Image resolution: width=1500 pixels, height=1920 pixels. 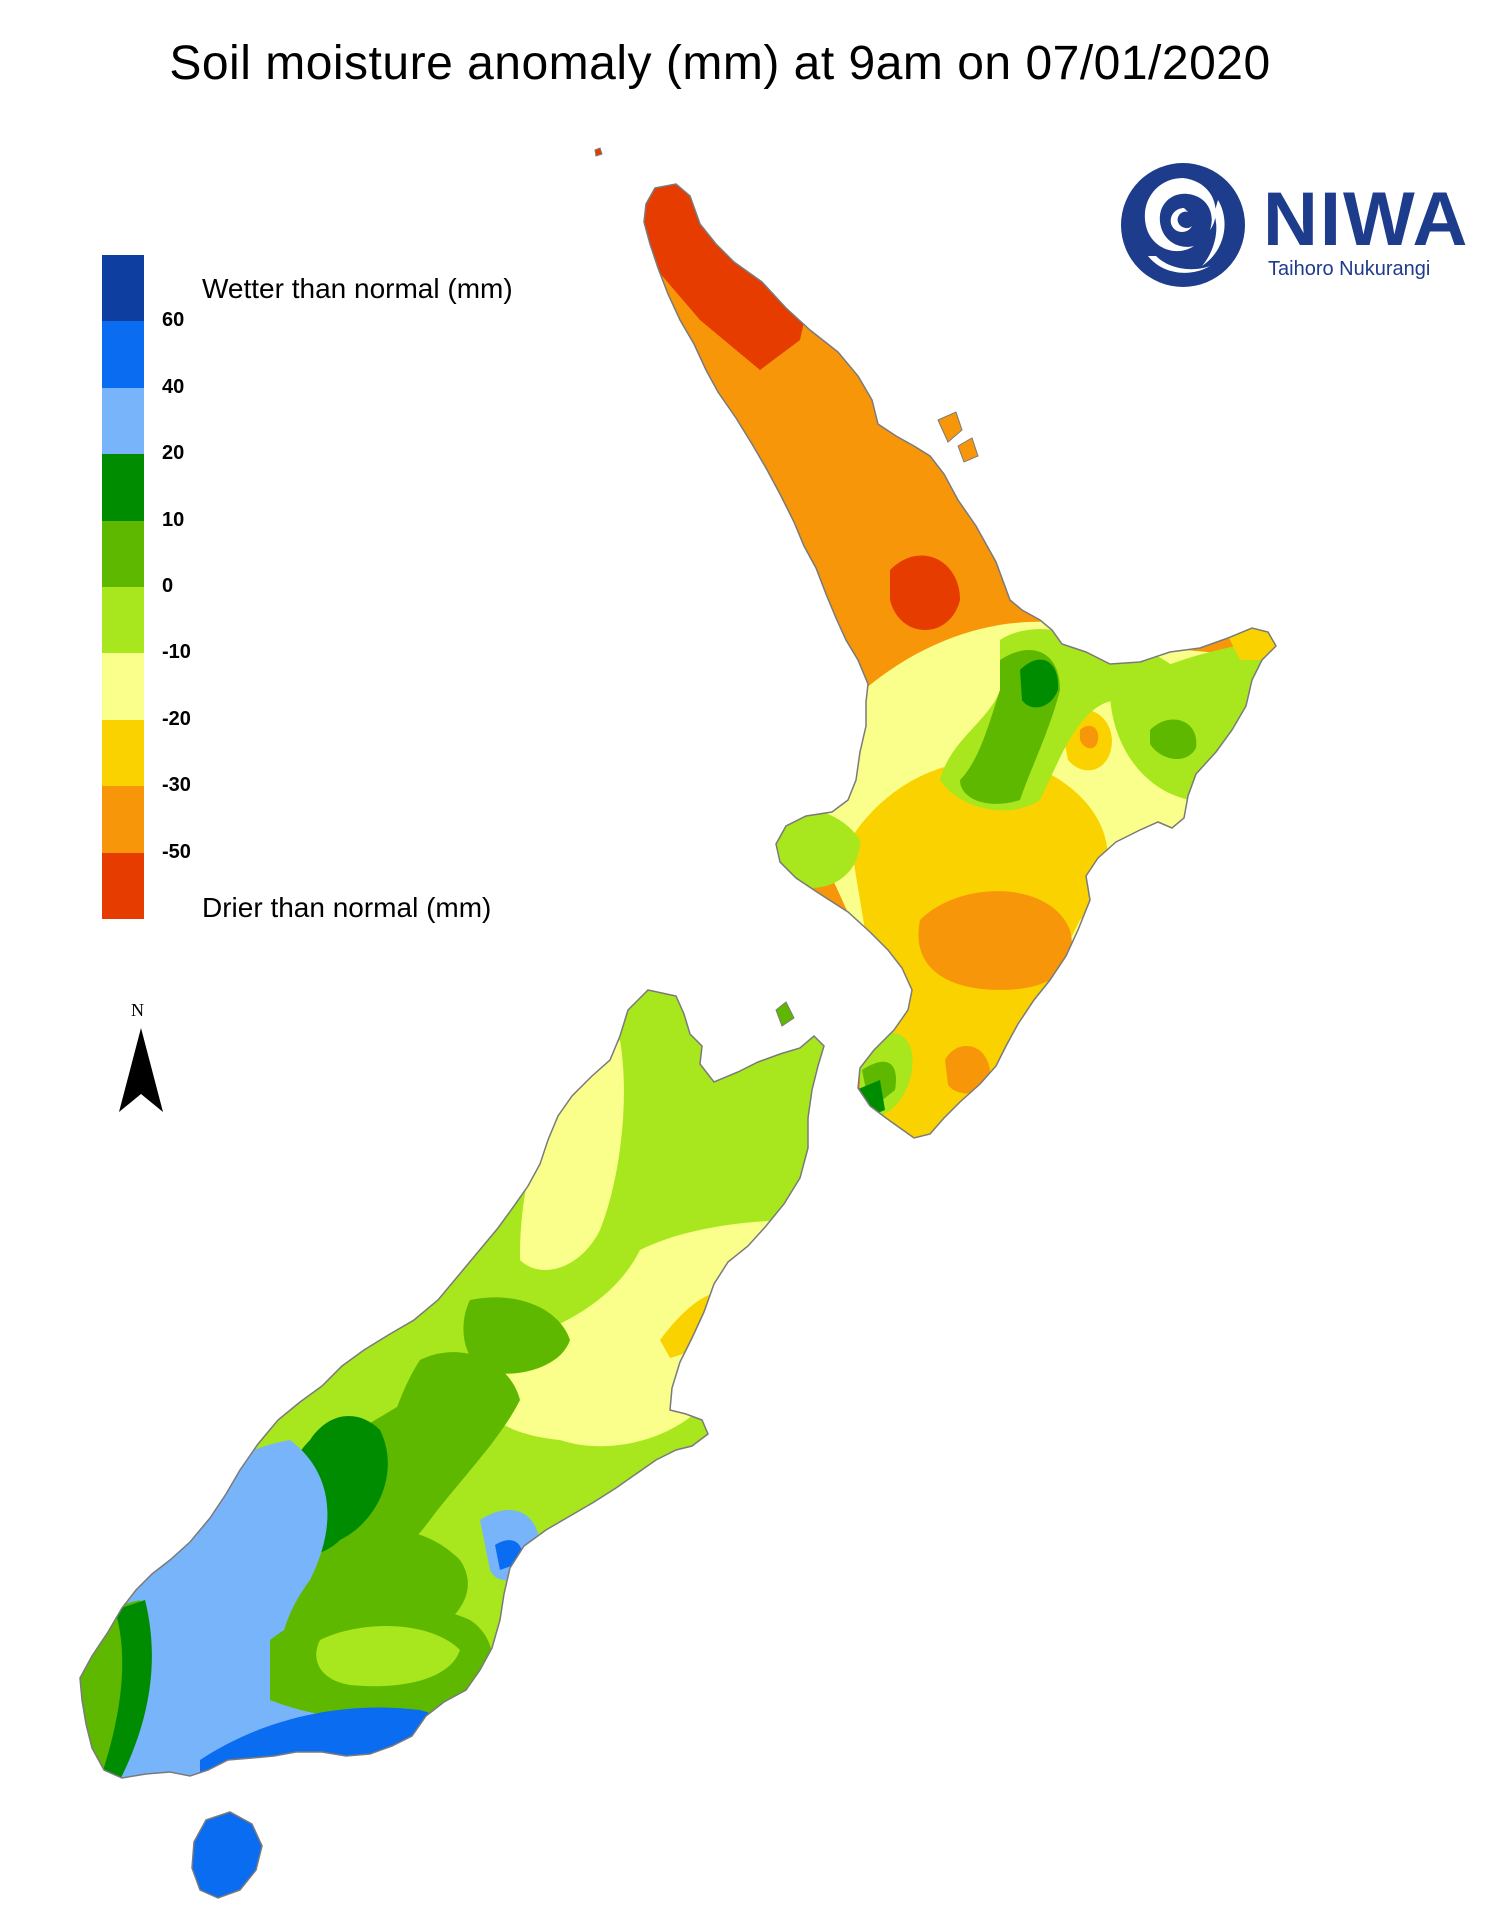 I want to click on legend-tick: 10, so click(x=173, y=520).